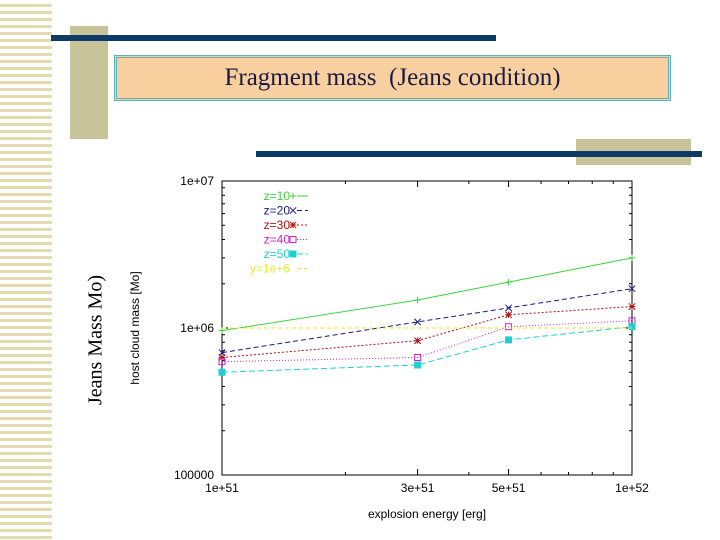 The height and width of the screenshot is (540, 720). What do you see at coordinates (277, 196) in the screenshot?
I see `legend-label: z=10` at bounding box center [277, 196].